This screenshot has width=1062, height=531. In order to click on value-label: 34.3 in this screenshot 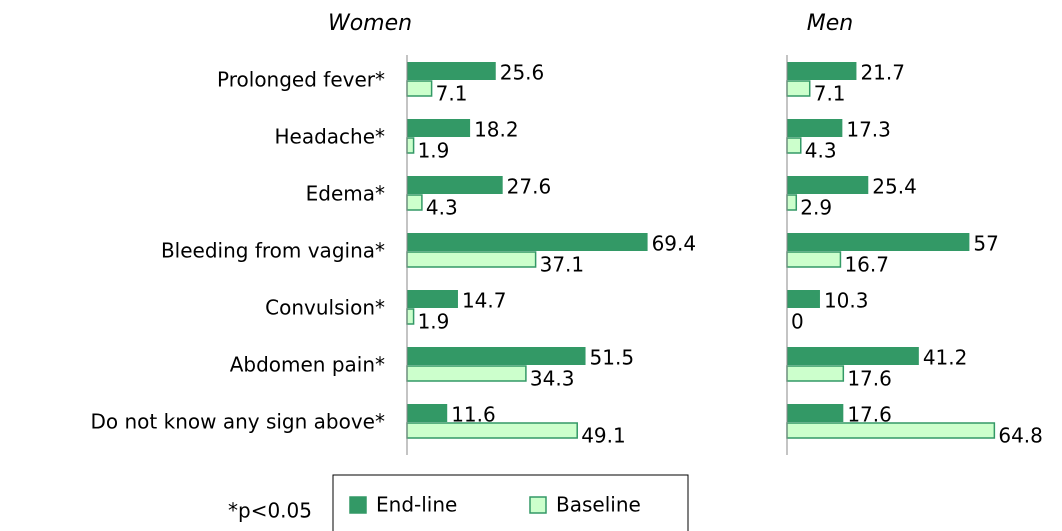, I will do `click(552, 379)`.